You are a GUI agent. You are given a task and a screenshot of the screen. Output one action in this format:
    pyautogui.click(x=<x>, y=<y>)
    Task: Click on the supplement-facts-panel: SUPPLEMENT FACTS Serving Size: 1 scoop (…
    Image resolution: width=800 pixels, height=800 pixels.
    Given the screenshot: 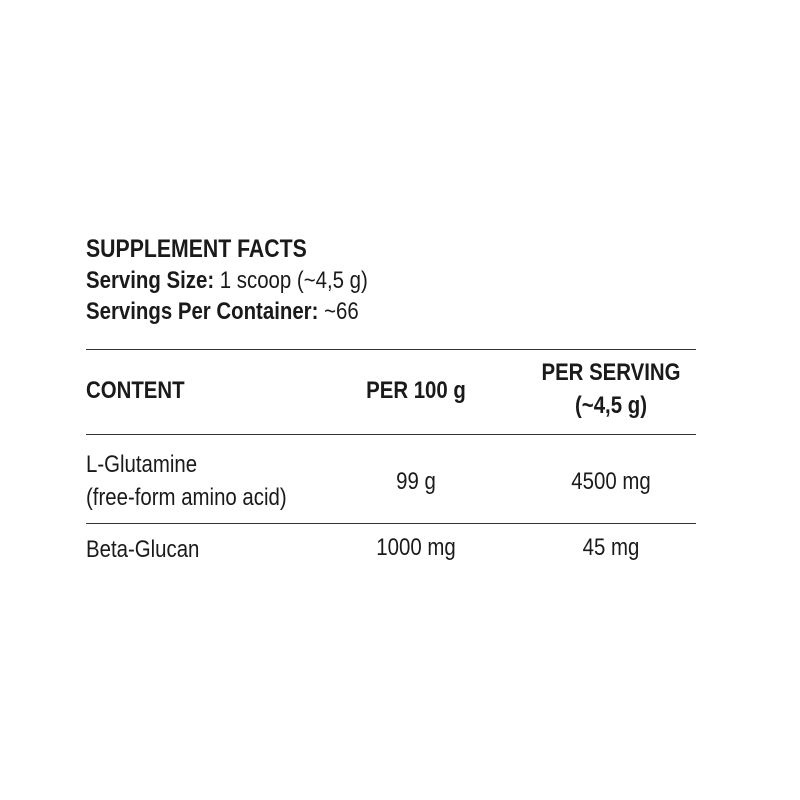 What is the action you would take?
    pyautogui.click(x=391, y=280)
    